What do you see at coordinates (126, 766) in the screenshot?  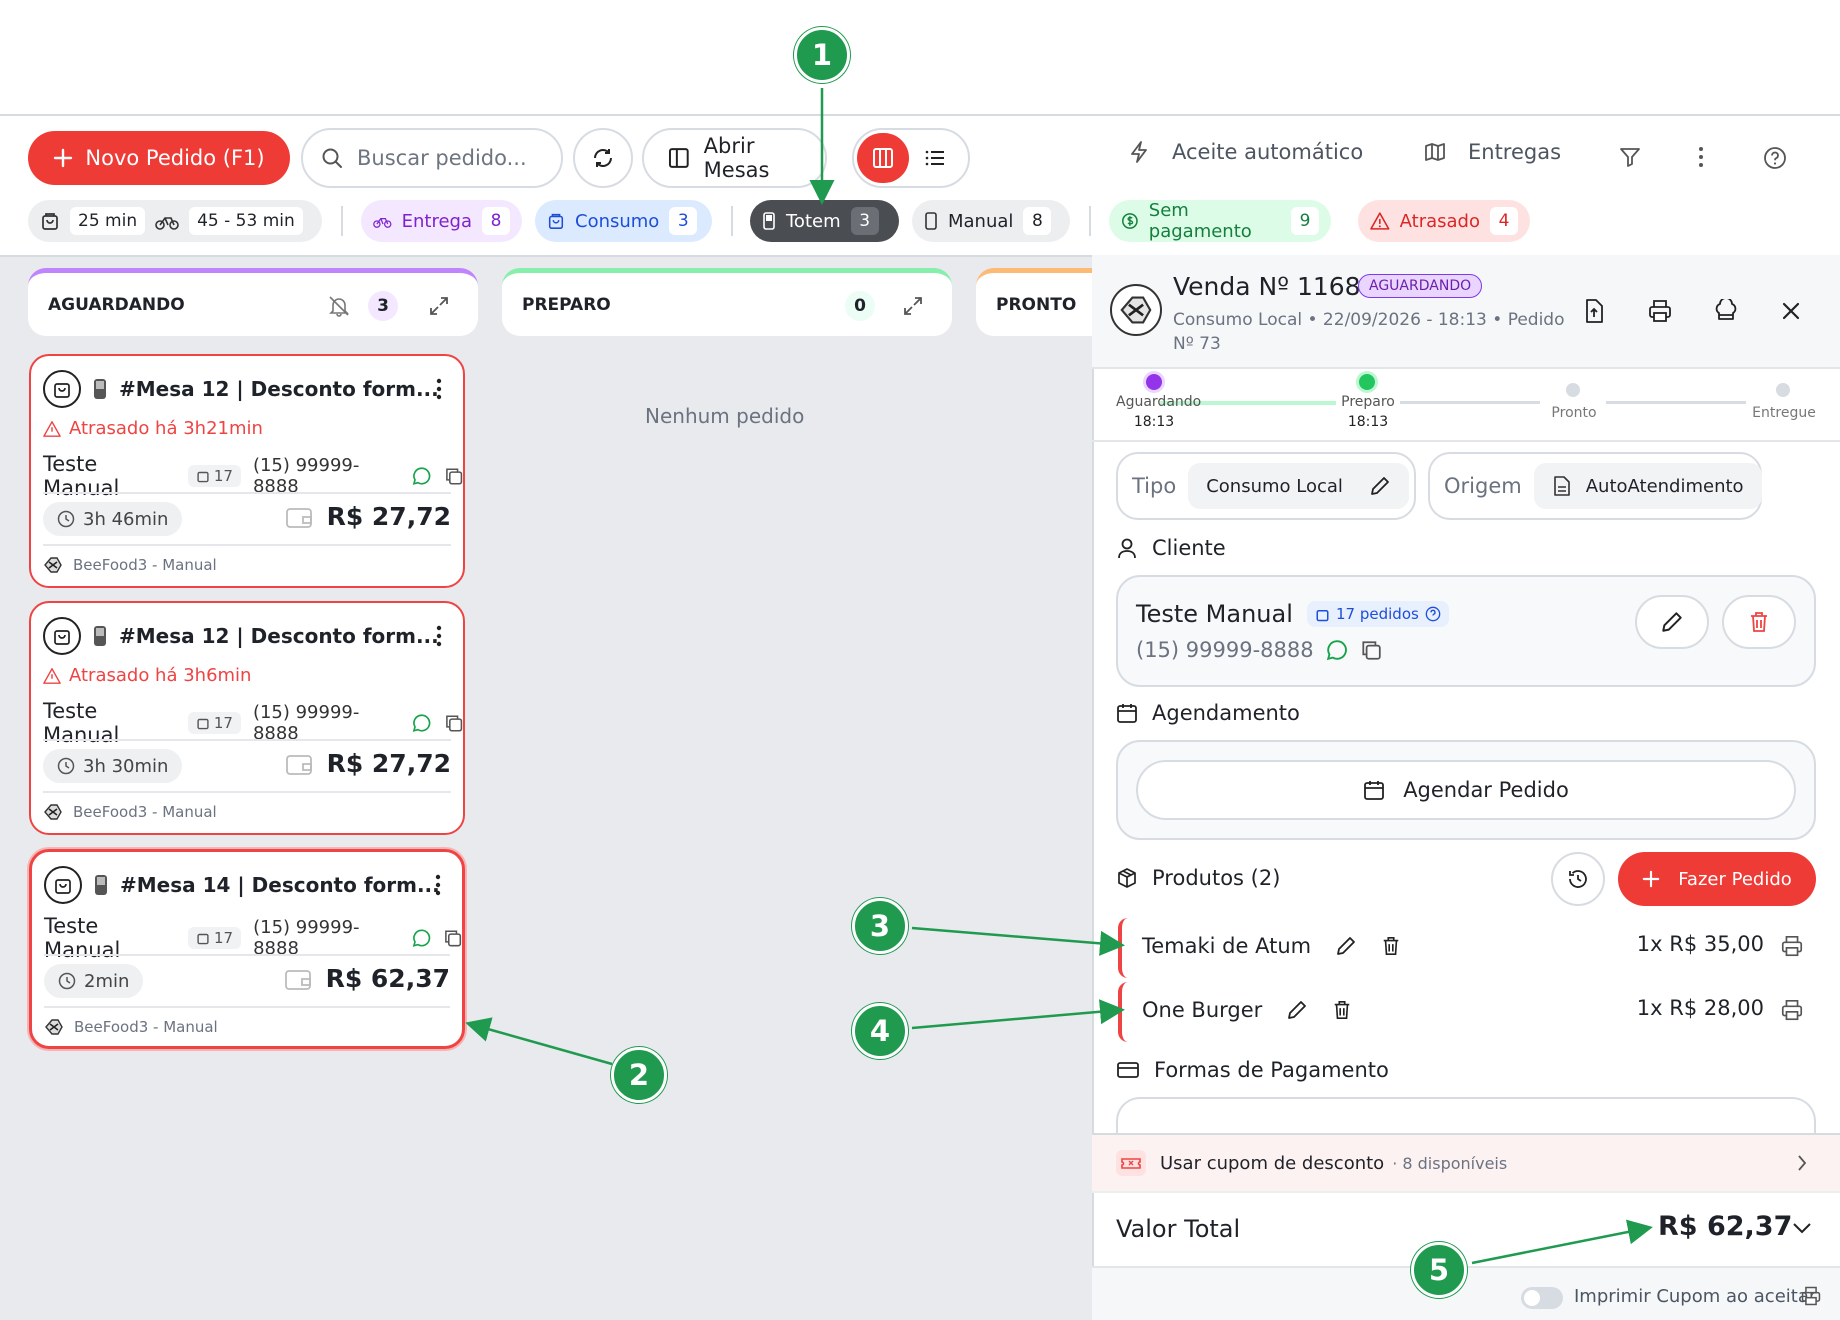 I see `elapsed-text: 3h 30min` at bounding box center [126, 766].